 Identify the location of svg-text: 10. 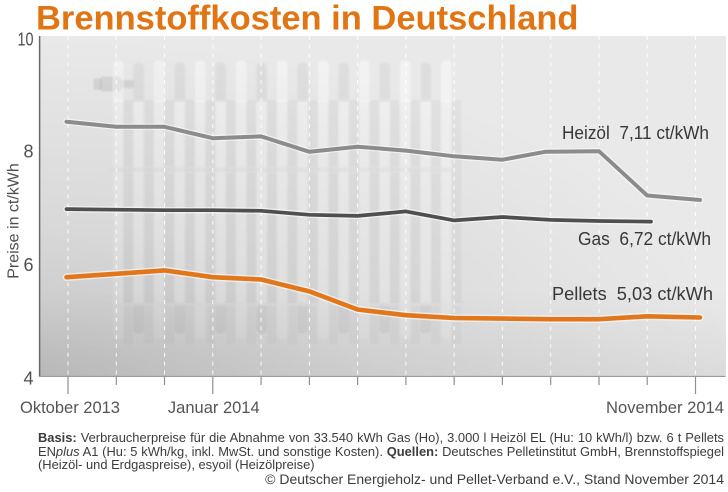
(26, 40).